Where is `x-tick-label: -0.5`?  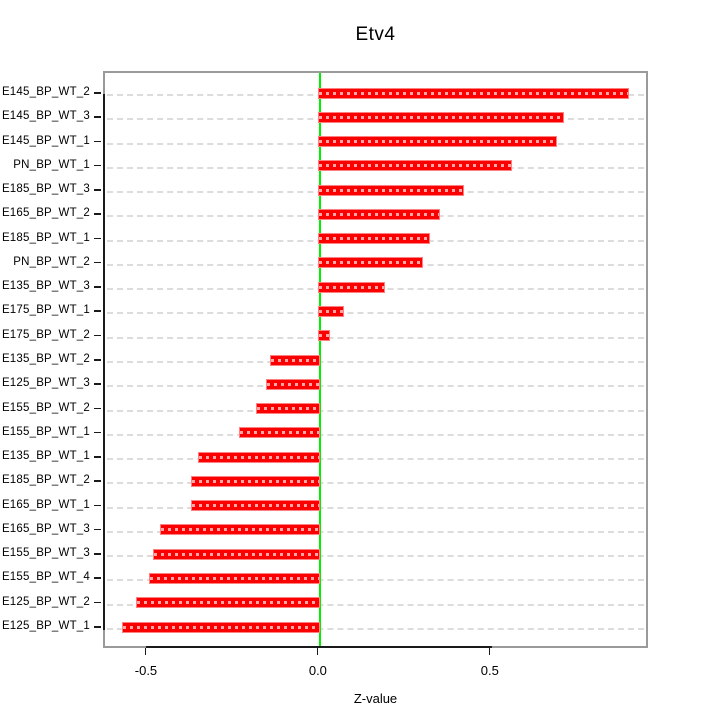 x-tick-label: -0.5 is located at coordinates (146, 670).